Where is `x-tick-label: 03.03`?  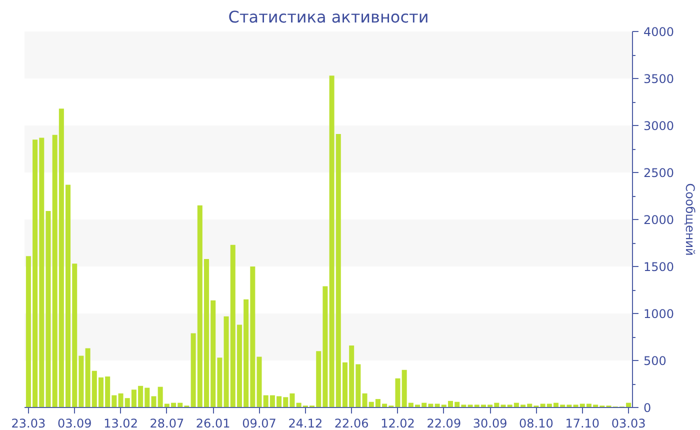
x-tick-label: 03.03 is located at coordinates (628, 423).